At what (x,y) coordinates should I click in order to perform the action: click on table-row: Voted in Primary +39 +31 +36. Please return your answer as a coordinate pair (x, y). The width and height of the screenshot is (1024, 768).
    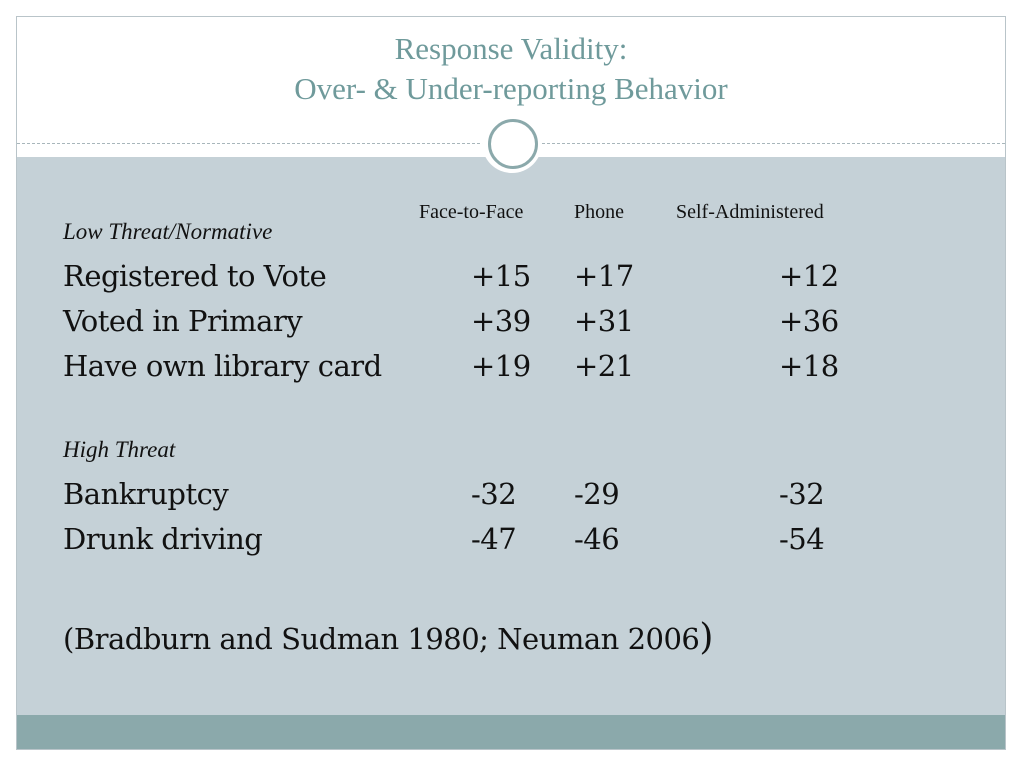
    Looking at the image, I should click on (511, 324).